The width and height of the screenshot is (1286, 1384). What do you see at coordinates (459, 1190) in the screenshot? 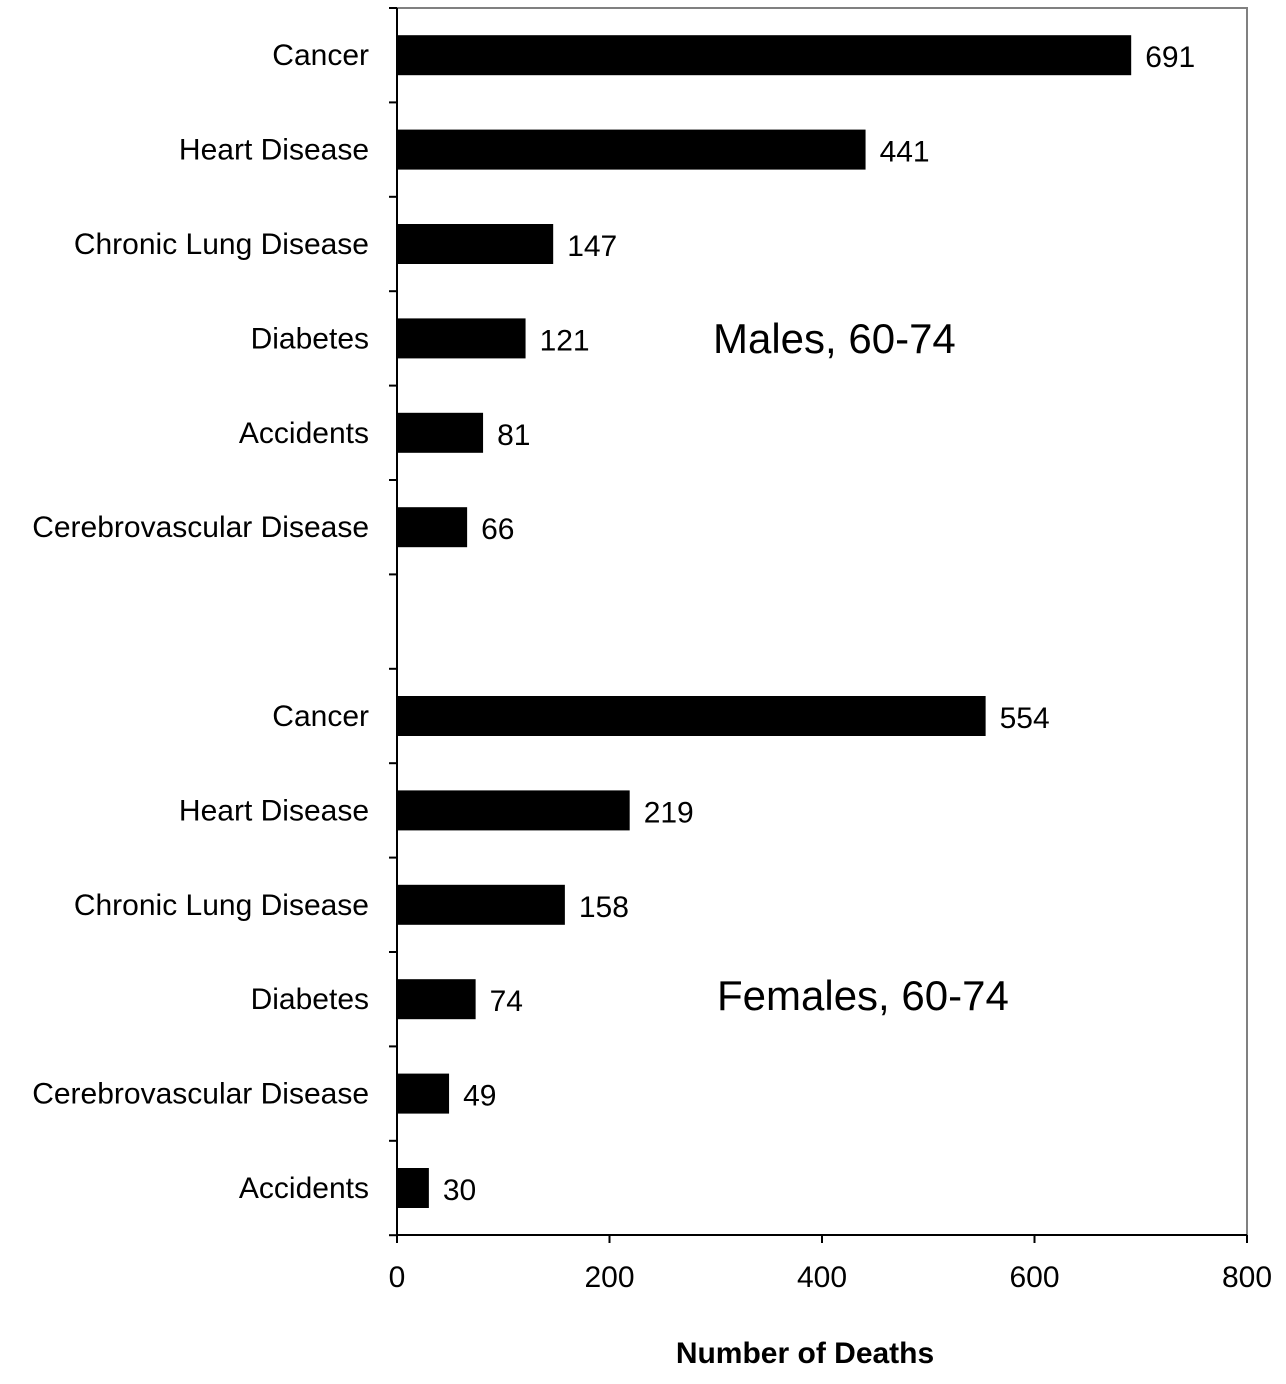
I see `data-label: 30` at bounding box center [459, 1190].